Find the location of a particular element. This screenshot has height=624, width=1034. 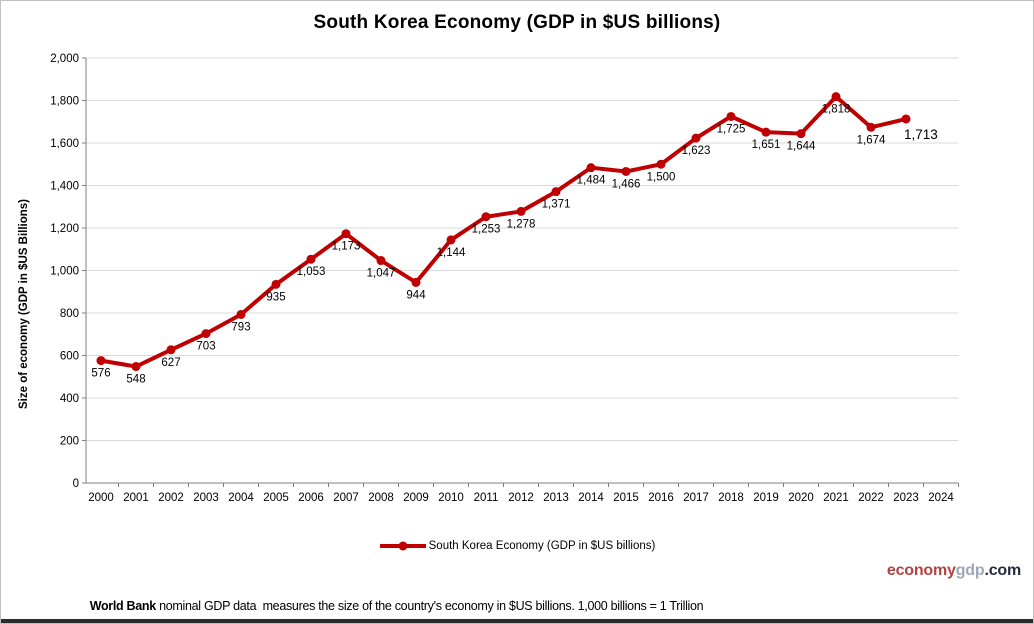

x-tick-label: 2021 is located at coordinates (836, 498).